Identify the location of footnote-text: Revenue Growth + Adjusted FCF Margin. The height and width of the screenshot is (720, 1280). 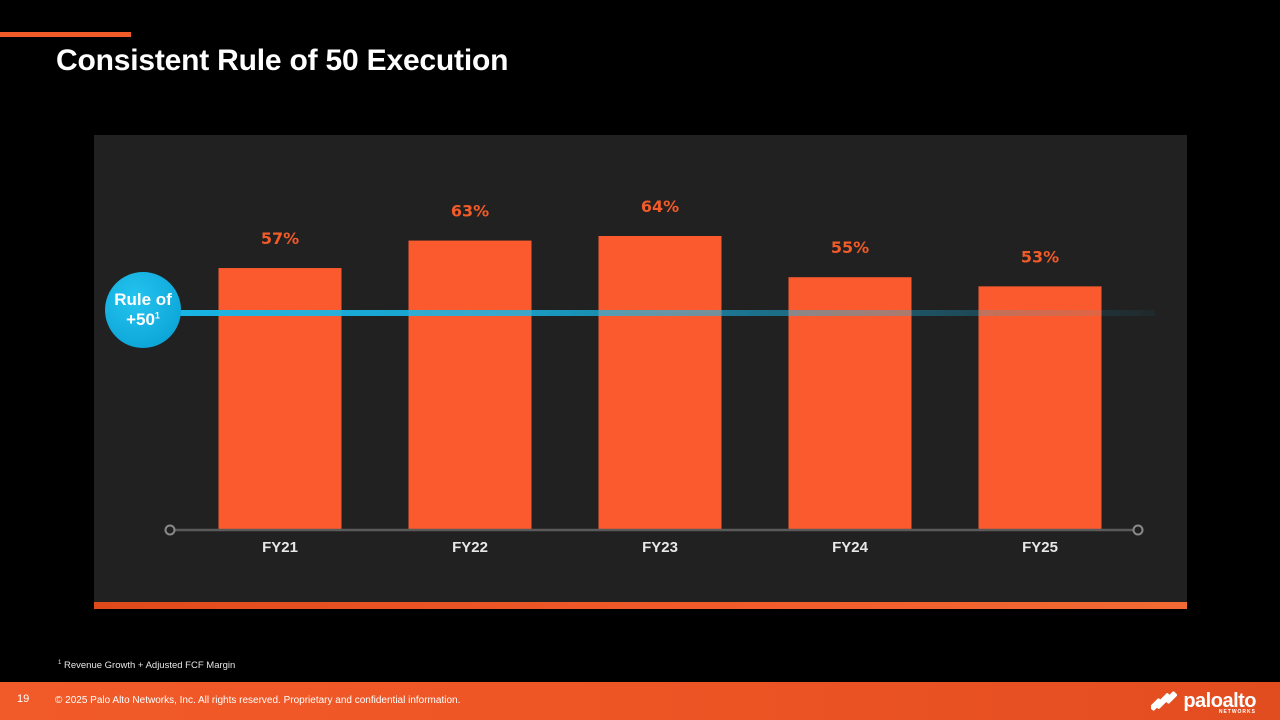
(149, 666).